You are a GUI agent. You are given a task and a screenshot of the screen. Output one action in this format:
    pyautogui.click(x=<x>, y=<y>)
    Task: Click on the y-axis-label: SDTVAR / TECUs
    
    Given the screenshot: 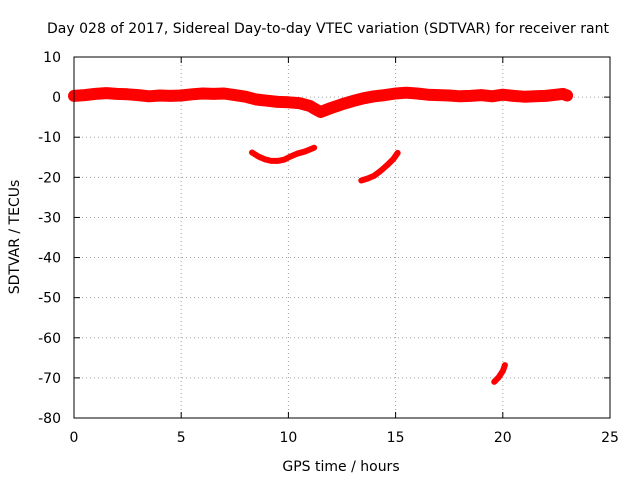 What is the action you would take?
    pyautogui.click(x=15, y=237)
    